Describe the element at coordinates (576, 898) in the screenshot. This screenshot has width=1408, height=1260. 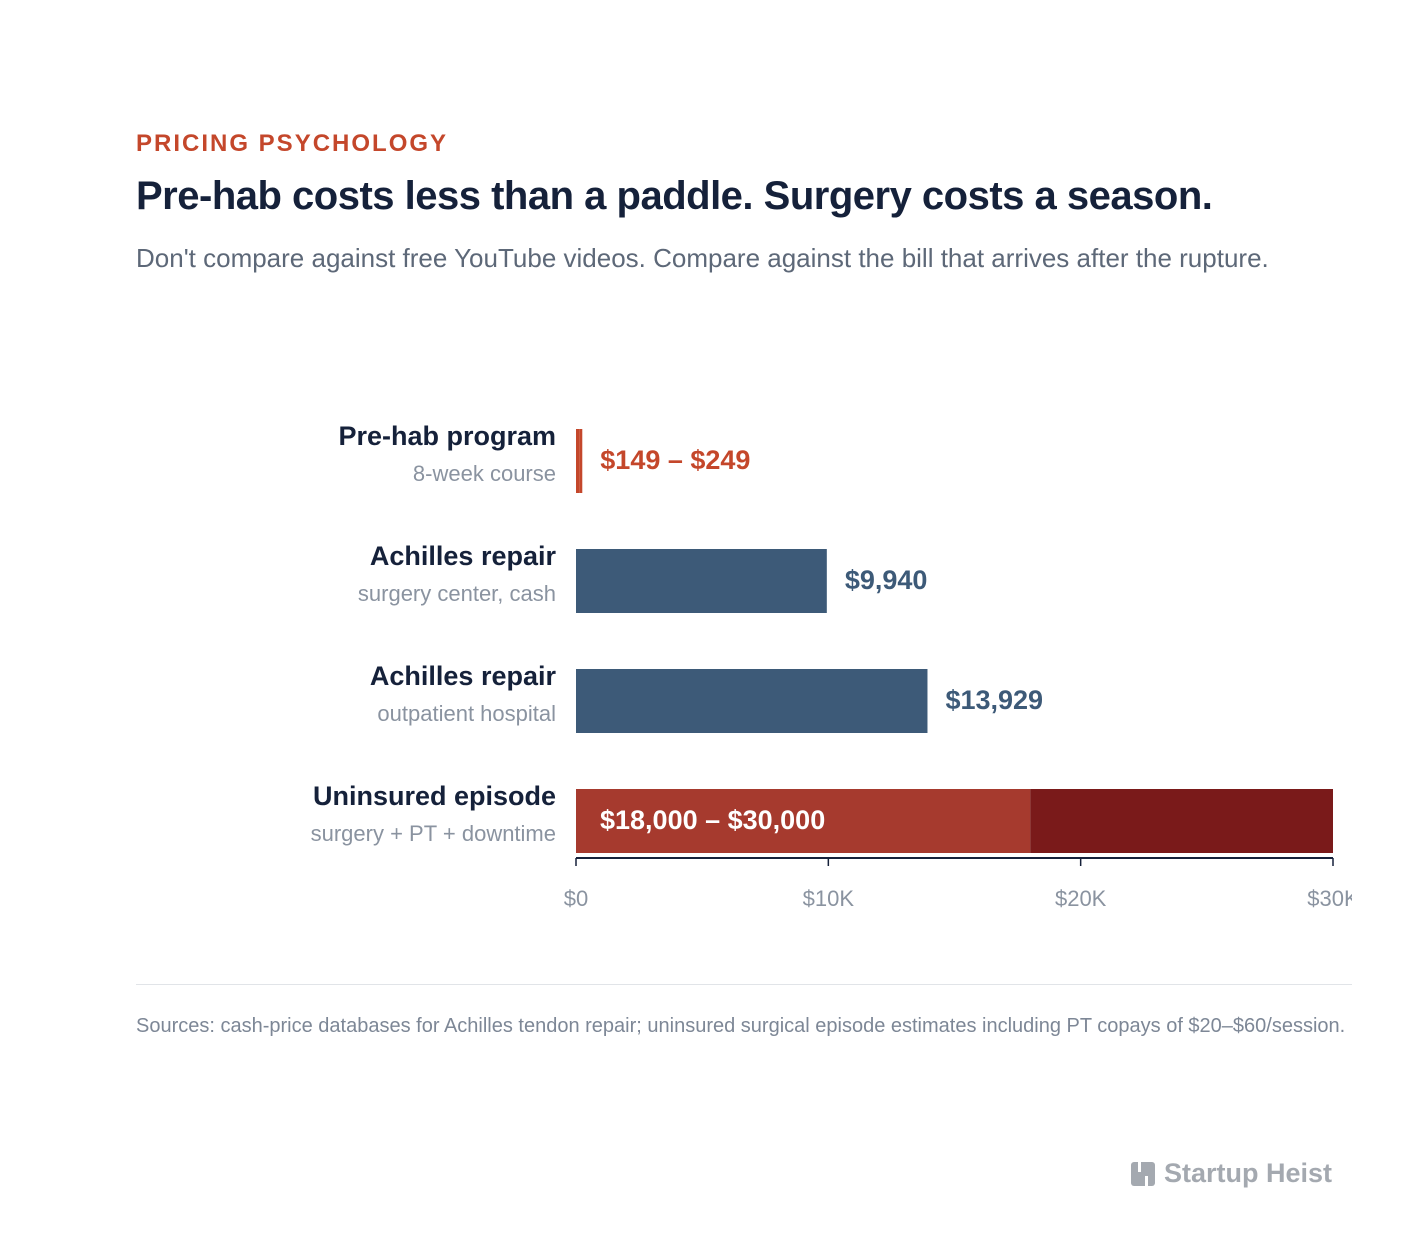
I see `x-tick-label: $0` at that location.